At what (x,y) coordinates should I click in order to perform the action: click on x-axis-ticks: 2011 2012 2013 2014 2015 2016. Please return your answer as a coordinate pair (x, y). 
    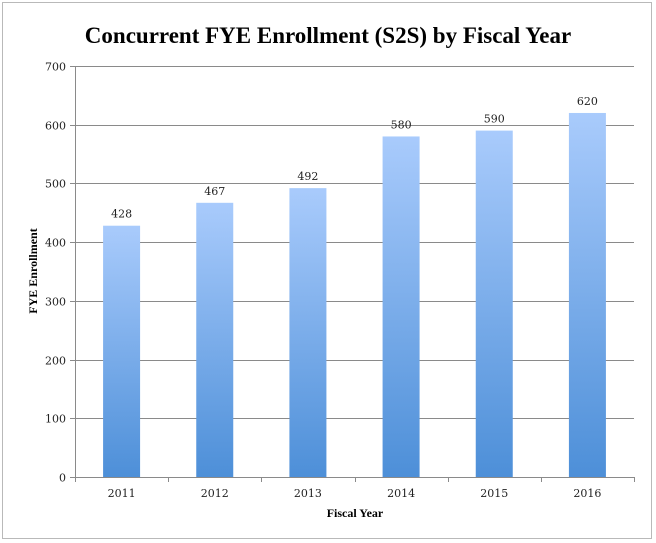
    Looking at the image, I should click on (355, 488).